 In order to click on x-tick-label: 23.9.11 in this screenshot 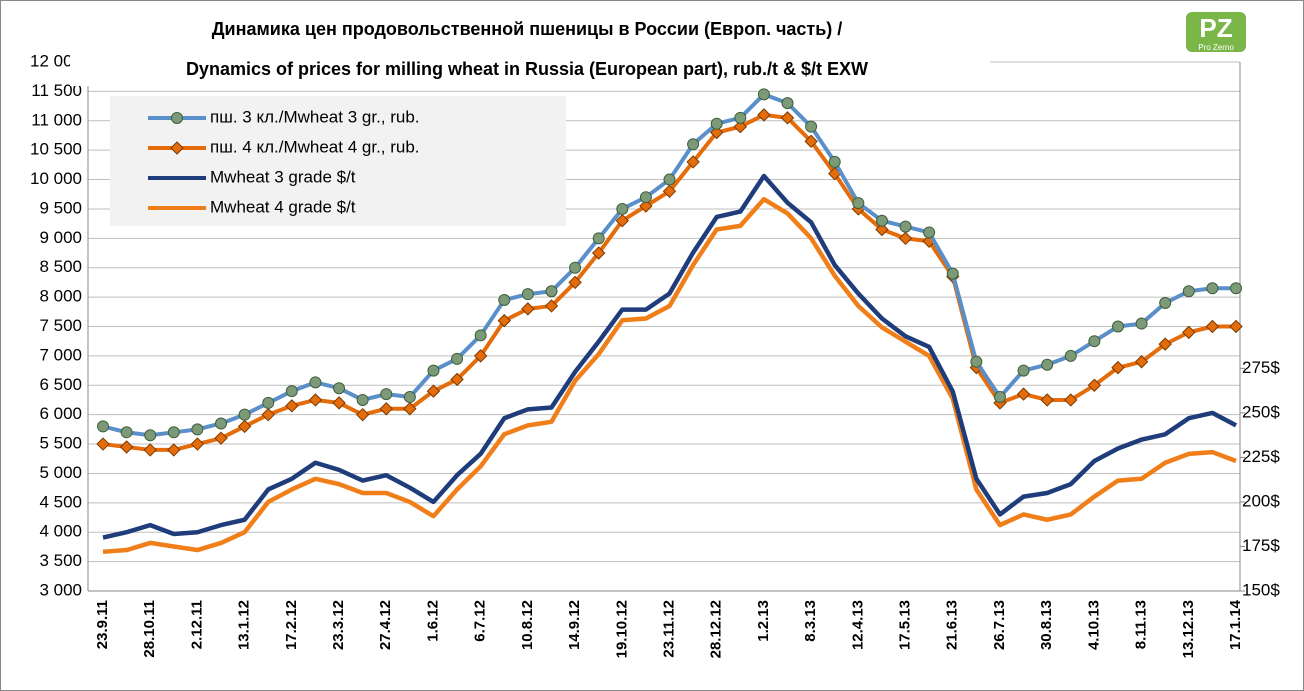, I will do `click(102, 624)`.